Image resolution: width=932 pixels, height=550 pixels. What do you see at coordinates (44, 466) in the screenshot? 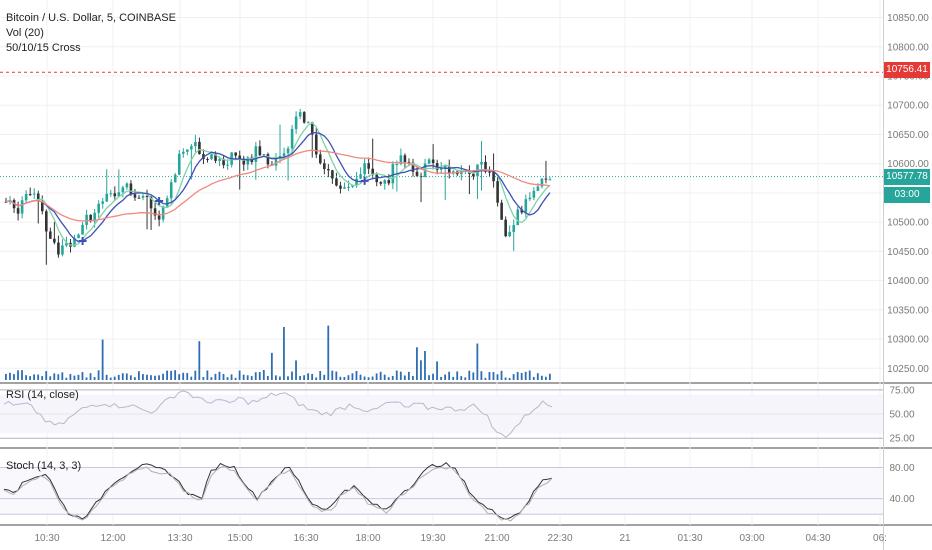
I see `stoch-label: Stoch (14, 3, 3)` at bounding box center [44, 466].